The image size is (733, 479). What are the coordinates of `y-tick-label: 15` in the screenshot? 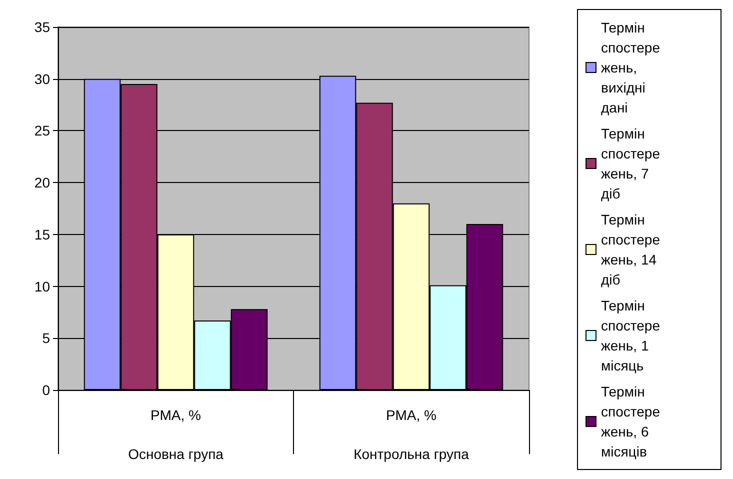 It's located at (42, 234).